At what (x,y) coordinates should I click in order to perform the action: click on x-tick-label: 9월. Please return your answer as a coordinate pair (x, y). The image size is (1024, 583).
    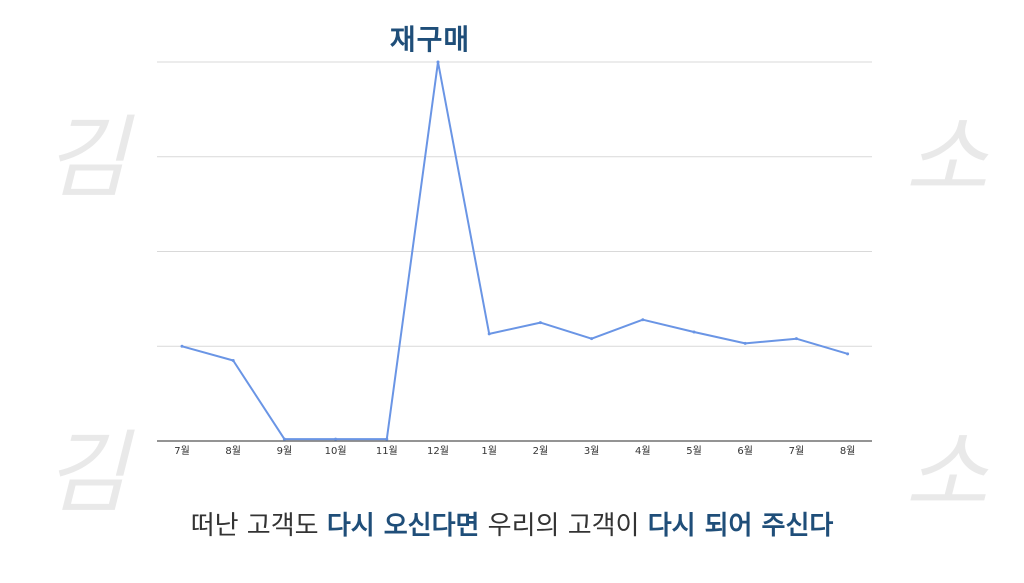
    Looking at the image, I should click on (285, 451).